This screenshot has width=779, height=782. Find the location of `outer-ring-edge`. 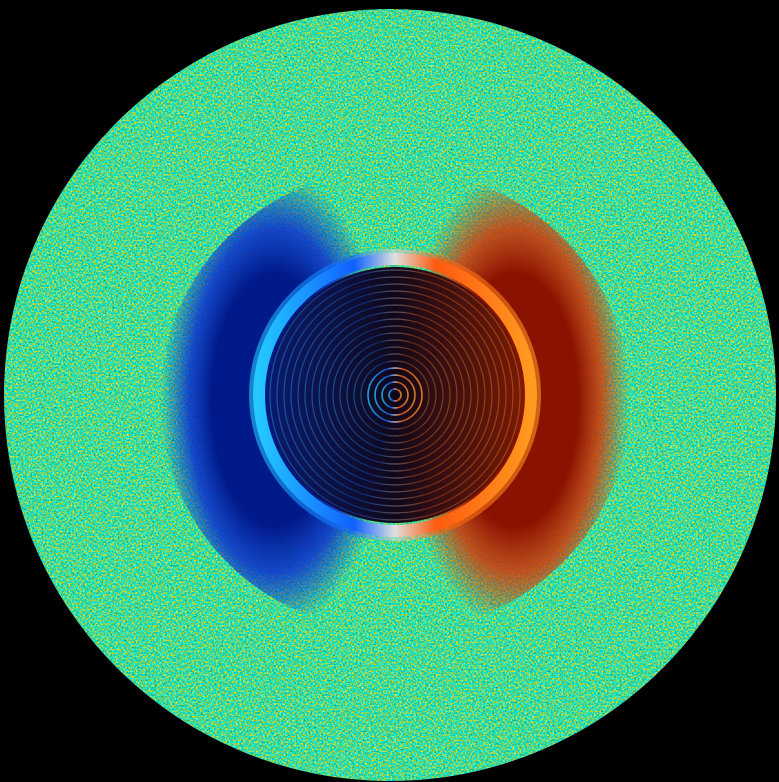

outer-ring-edge is located at coordinates (395, 395).